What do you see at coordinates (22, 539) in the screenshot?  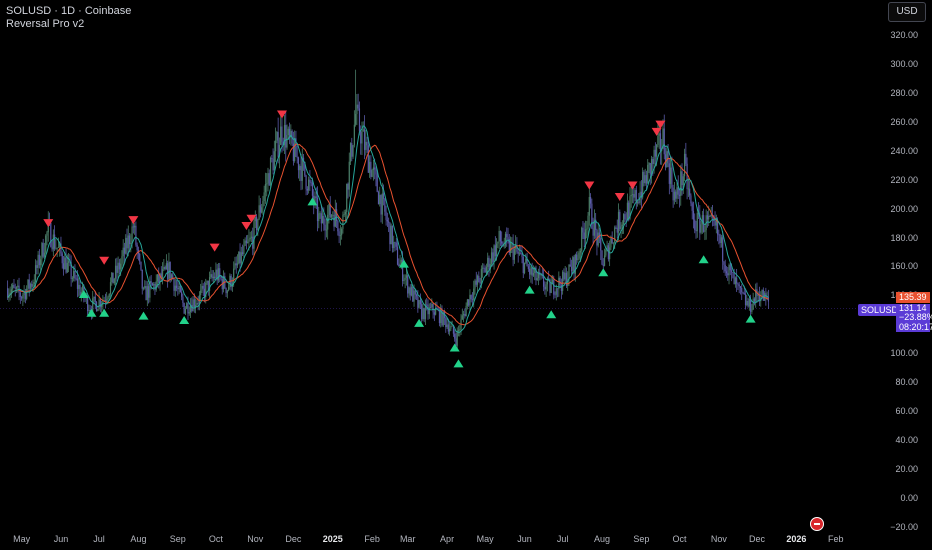 I see `time-axis-label: May` at bounding box center [22, 539].